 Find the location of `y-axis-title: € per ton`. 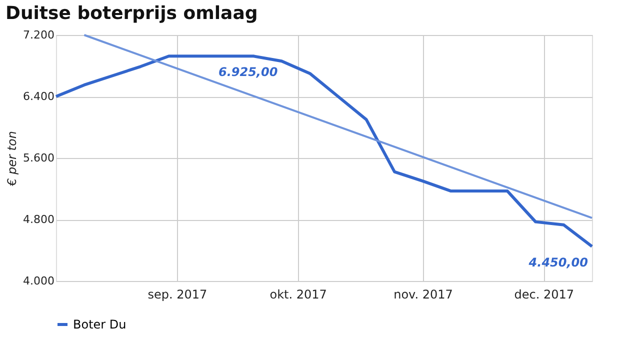

y-axis-title: € per ton is located at coordinates (12, 159).